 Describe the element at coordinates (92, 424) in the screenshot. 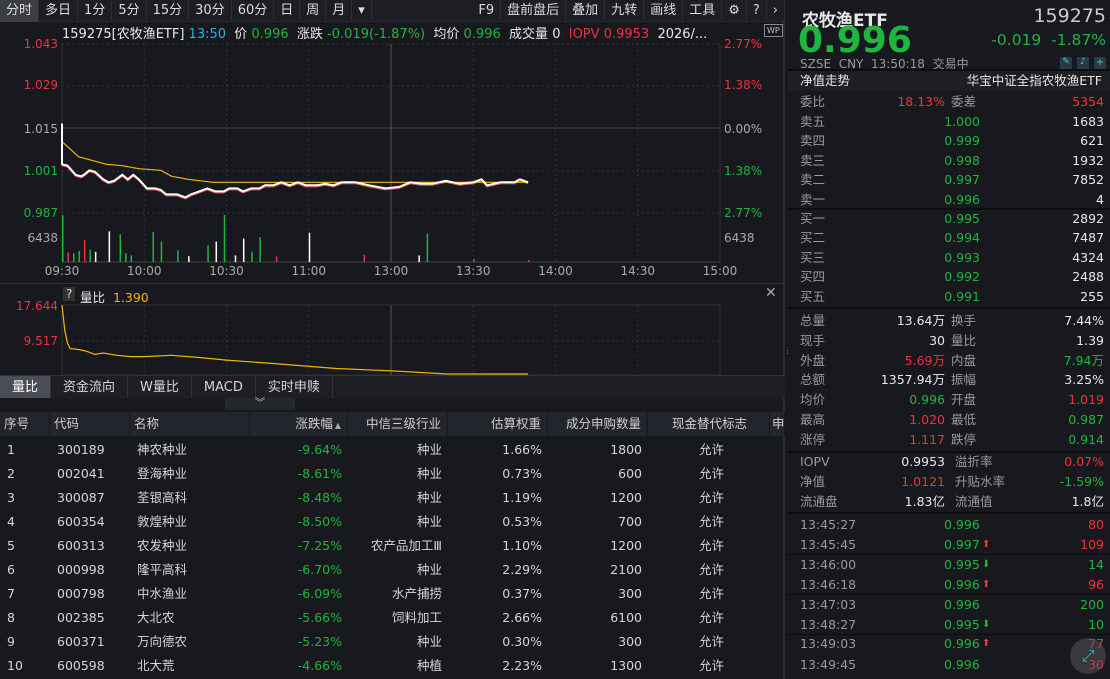

I see `column-header: 代码` at that location.